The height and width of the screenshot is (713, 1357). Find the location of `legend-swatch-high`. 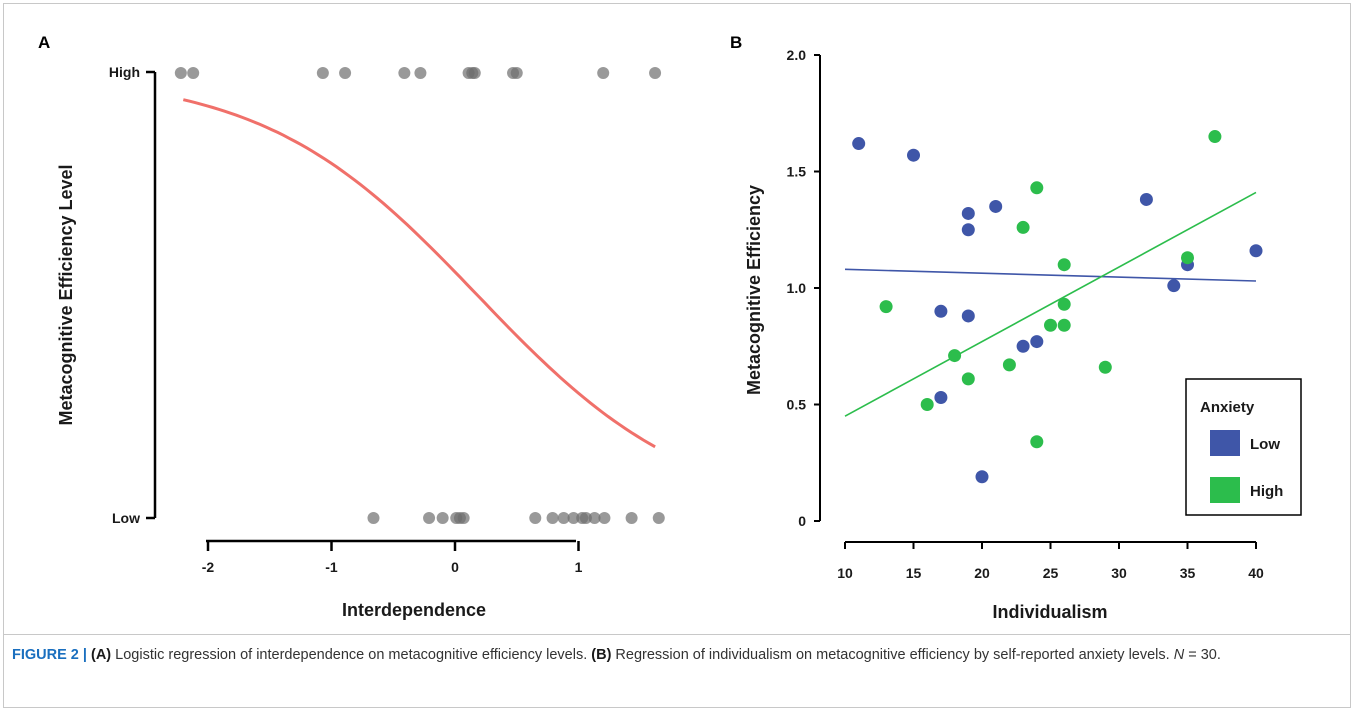

legend-swatch-high is located at coordinates (1225, 490).